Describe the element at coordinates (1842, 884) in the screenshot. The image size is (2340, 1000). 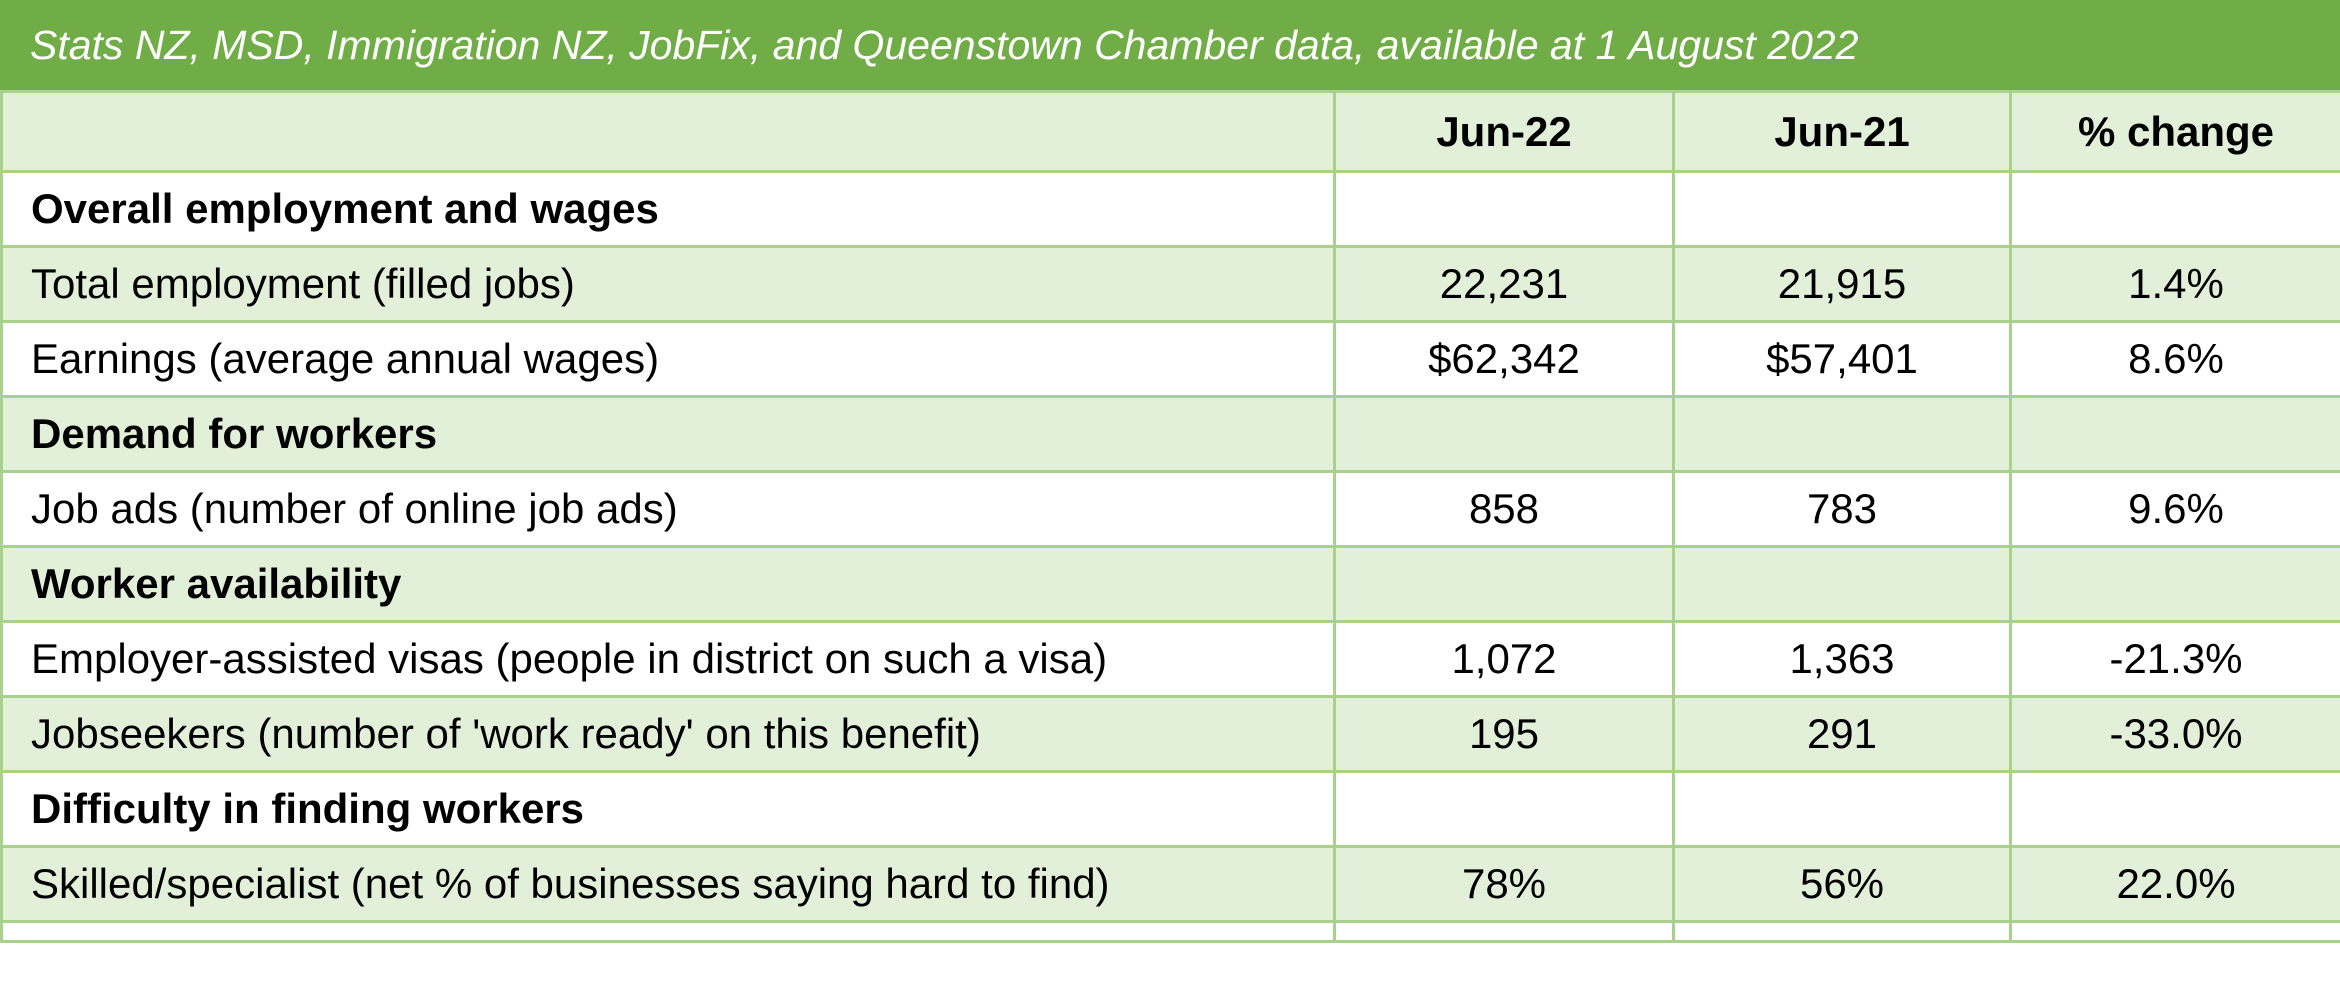
I see `value-cell: 56%` at that location.